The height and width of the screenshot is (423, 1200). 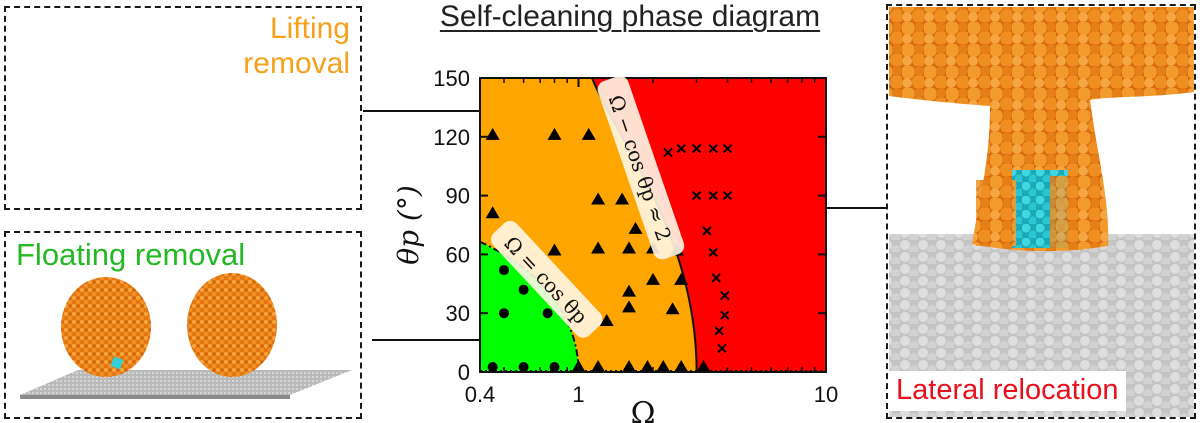 What do you see at coordinates (186, 336) in the screenshot?
I see `floating-illustration` at bounding box center [186, 336].